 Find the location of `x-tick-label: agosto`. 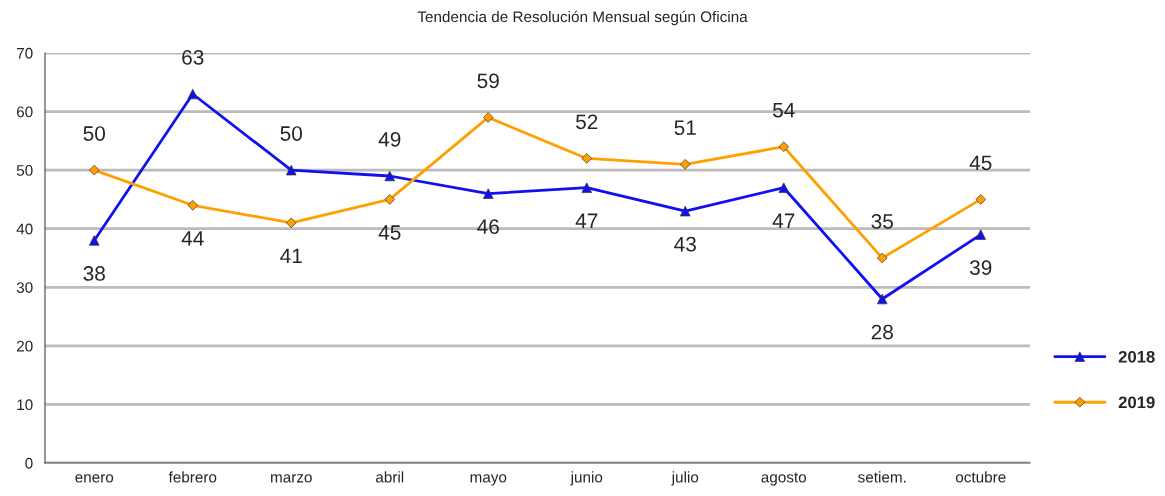

x-tick-label: agosto is located at coordinates (784, 479).